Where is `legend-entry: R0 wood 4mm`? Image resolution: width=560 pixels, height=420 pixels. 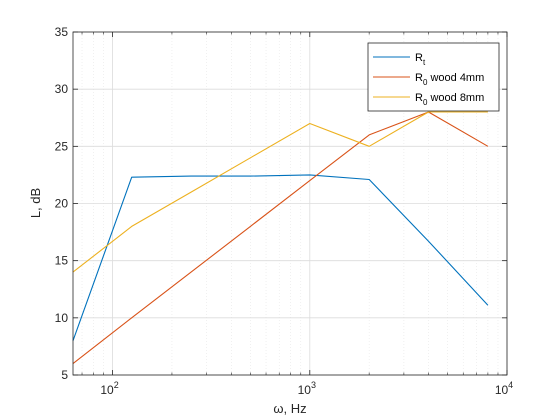
legend-entry: R0 wood 4mm is located at coordinates (449, 79).